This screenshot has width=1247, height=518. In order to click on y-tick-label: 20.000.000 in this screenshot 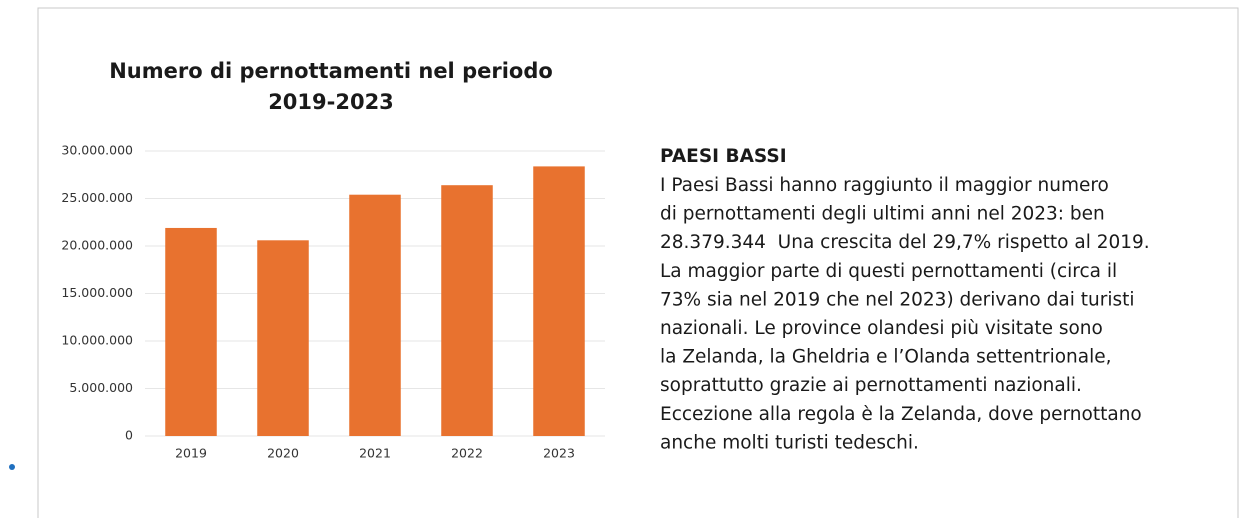, I will do `click(97, 245)`.